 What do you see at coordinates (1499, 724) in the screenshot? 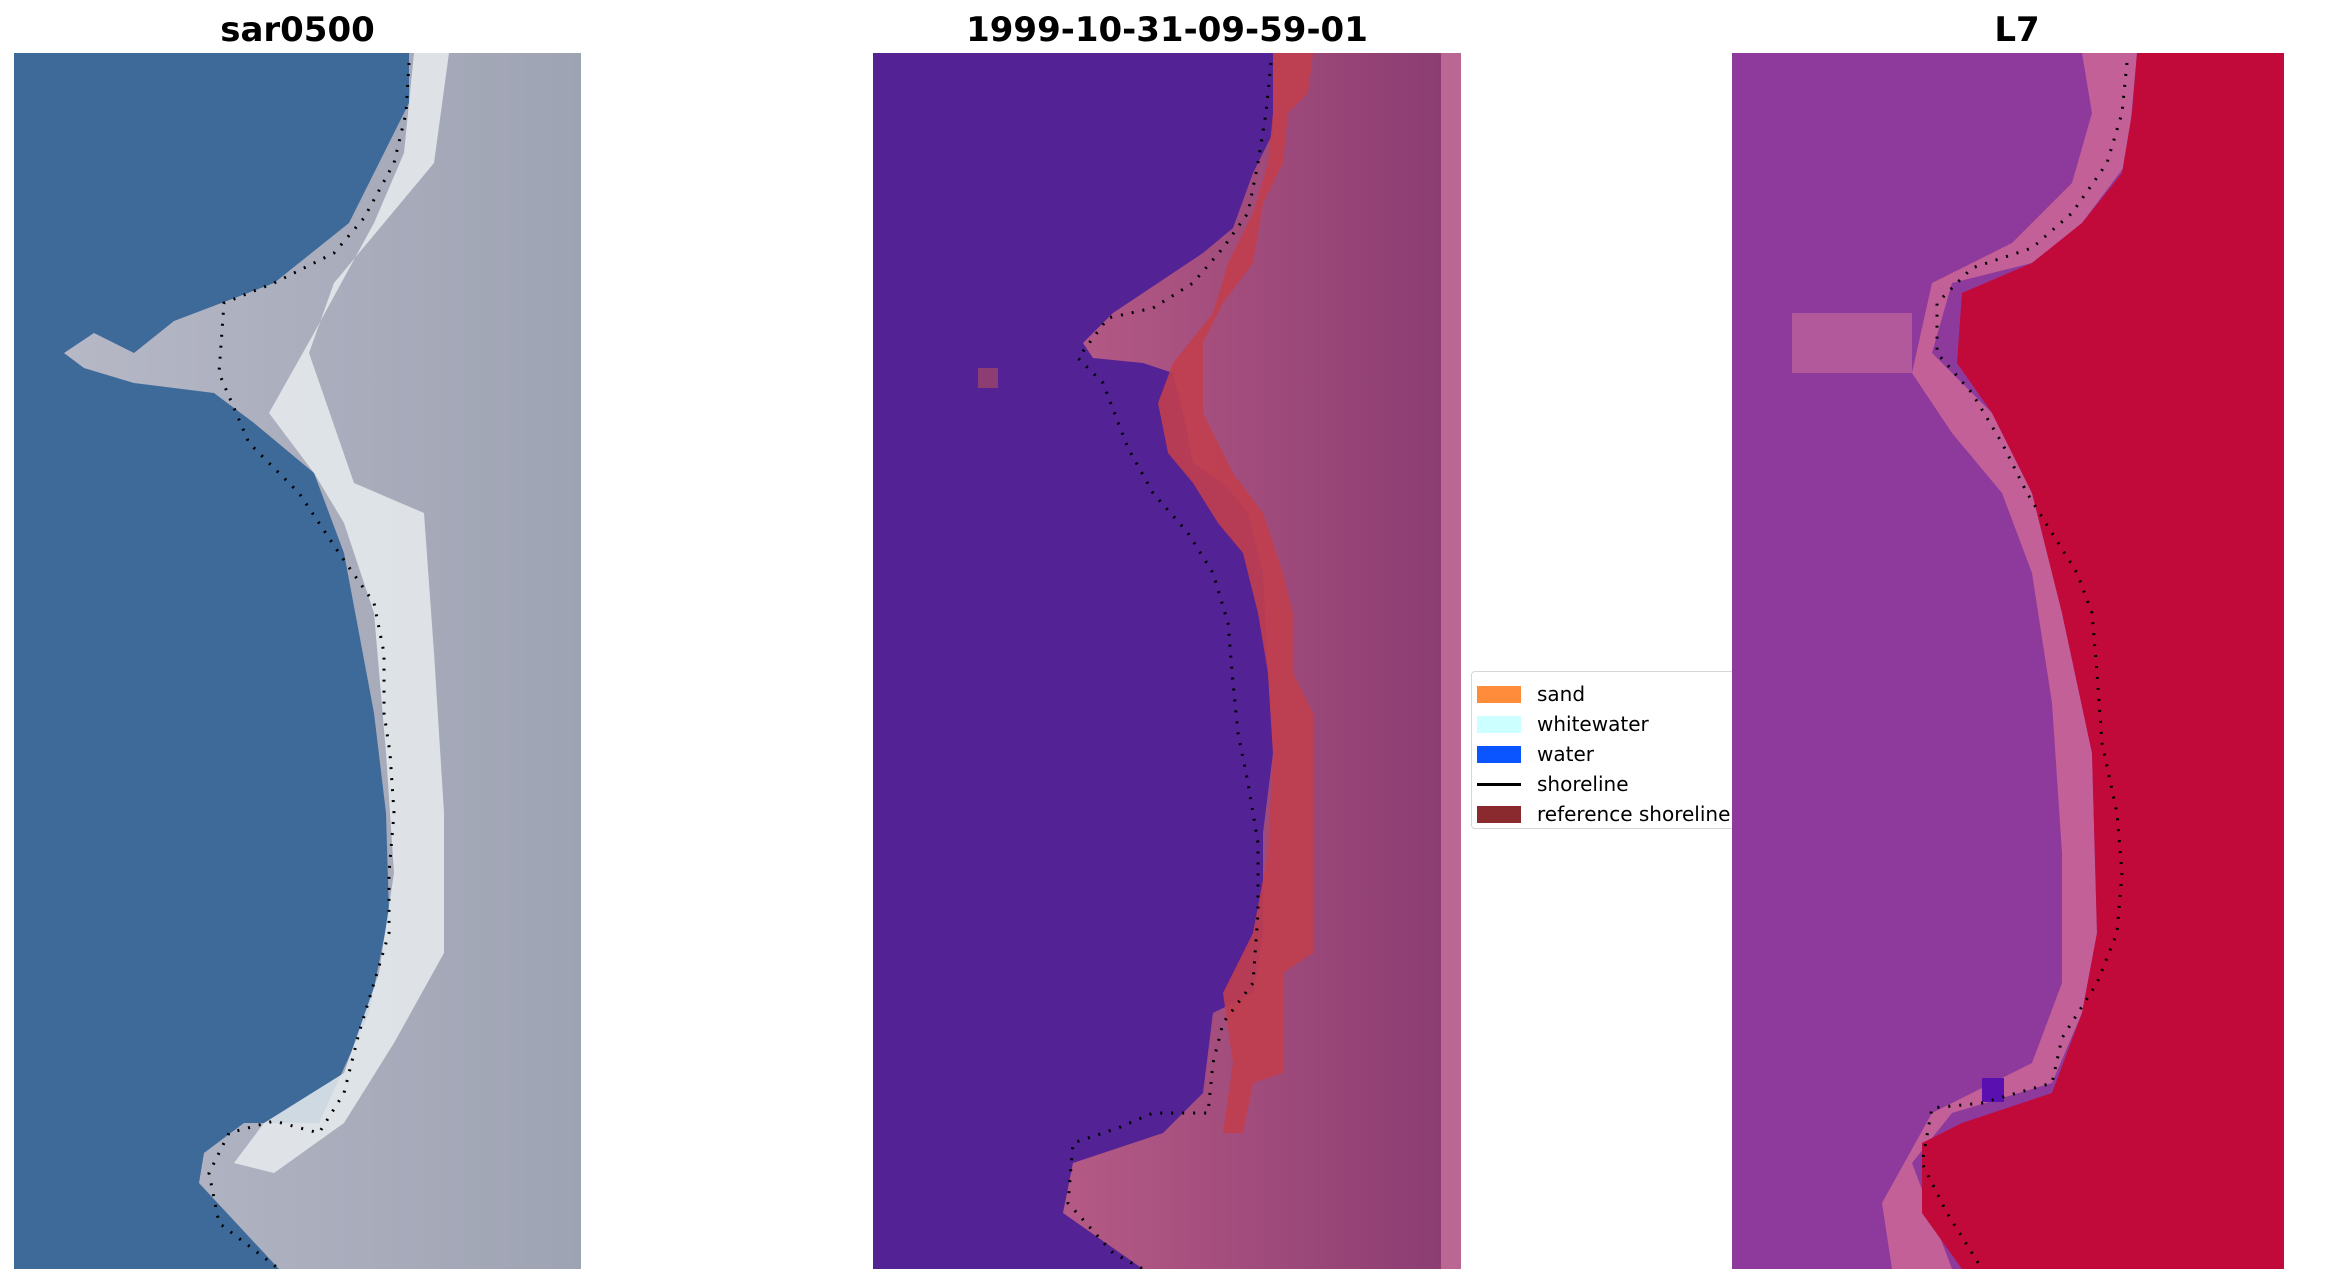
I see `legend-swatch-whitewater` at bounding box center [1499, 724].